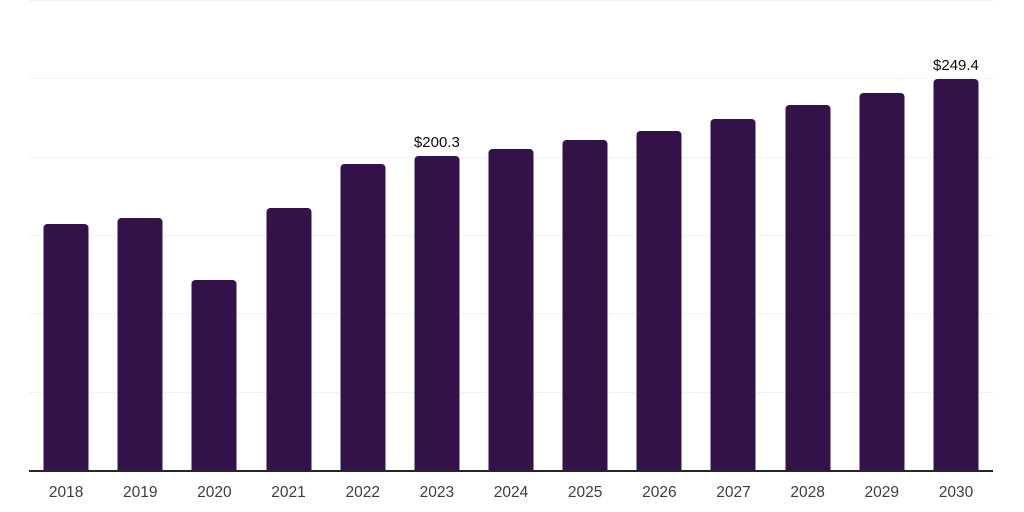  I want to click on bar-2020, so click(214, 375).